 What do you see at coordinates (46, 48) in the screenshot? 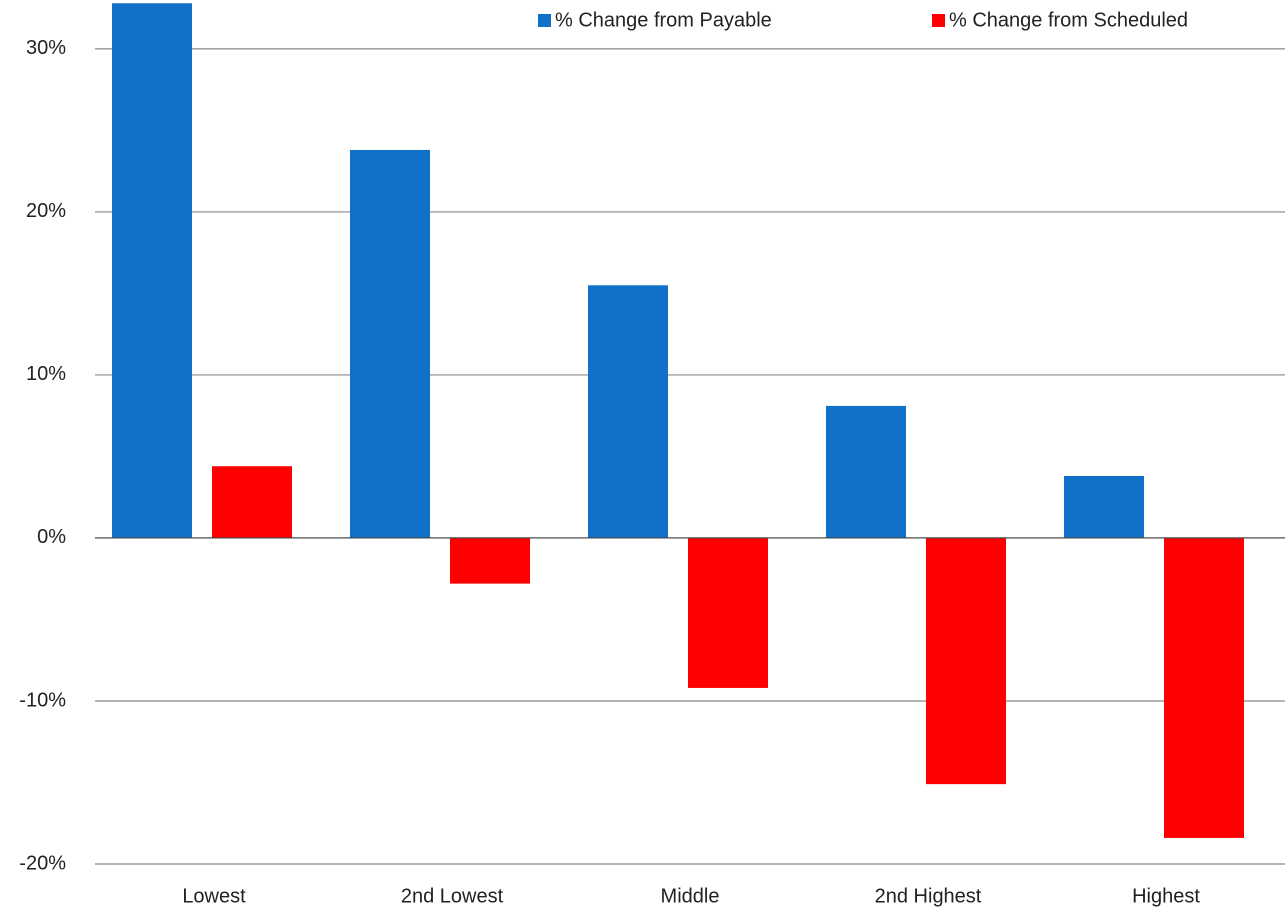
I see `y-tick-label: 30%` at bounding box center [46, 48].